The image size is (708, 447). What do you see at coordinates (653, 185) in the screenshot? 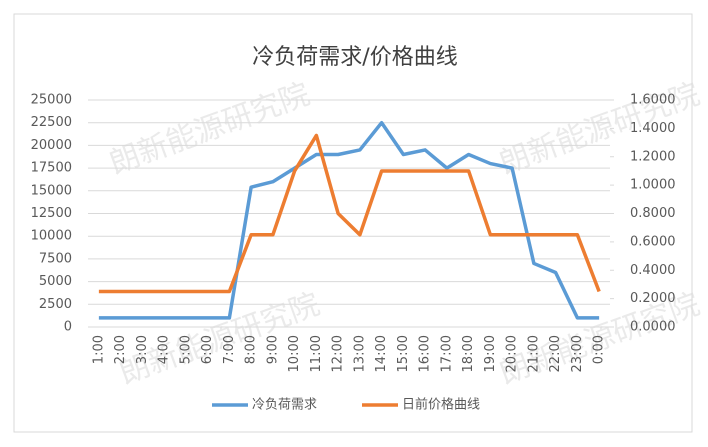
I see `y2-tick-label: 1.0000` at bounding box center [653, 185].